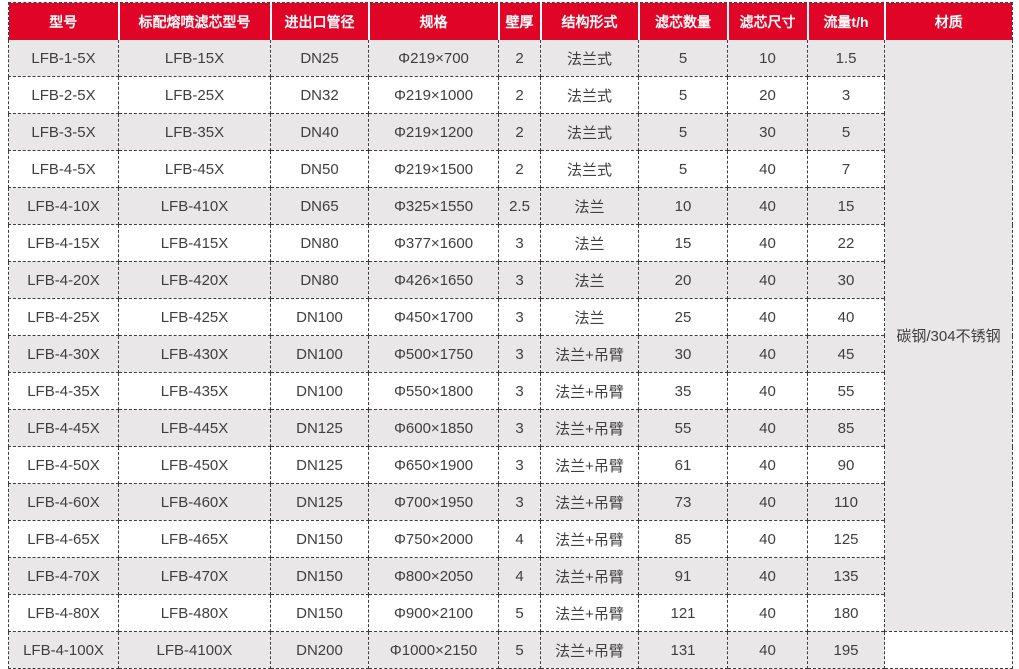 Image resolution: width=1019 pixels, height=669 pixels. Describe the element at coordinates (846, 502) in the screenshot. I see `flow-rate-cell: 110` at that location.